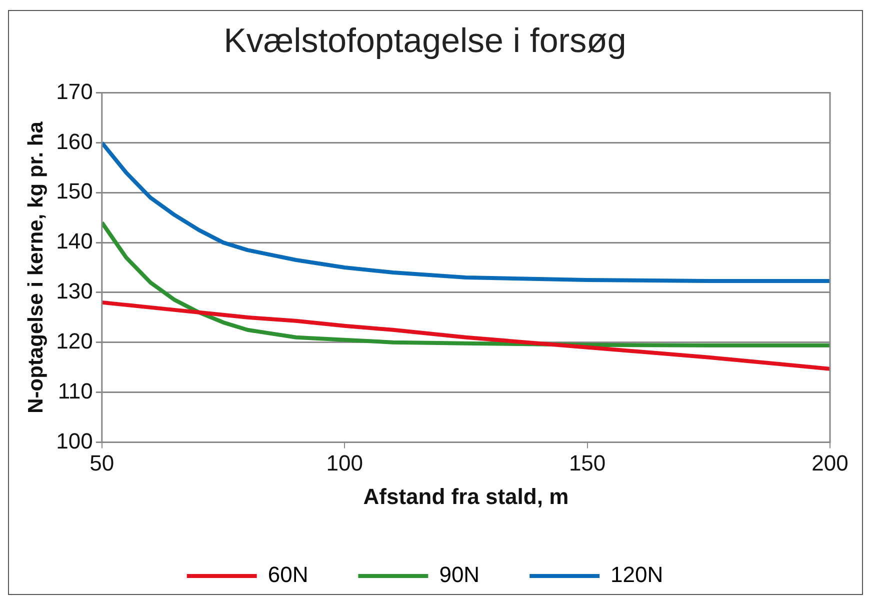  What do you see at coordinates (425, 41) in the screenshot?
I see `chart-title: Kvælstofoptagelse i forsøg` at bounding box center [425, 41].